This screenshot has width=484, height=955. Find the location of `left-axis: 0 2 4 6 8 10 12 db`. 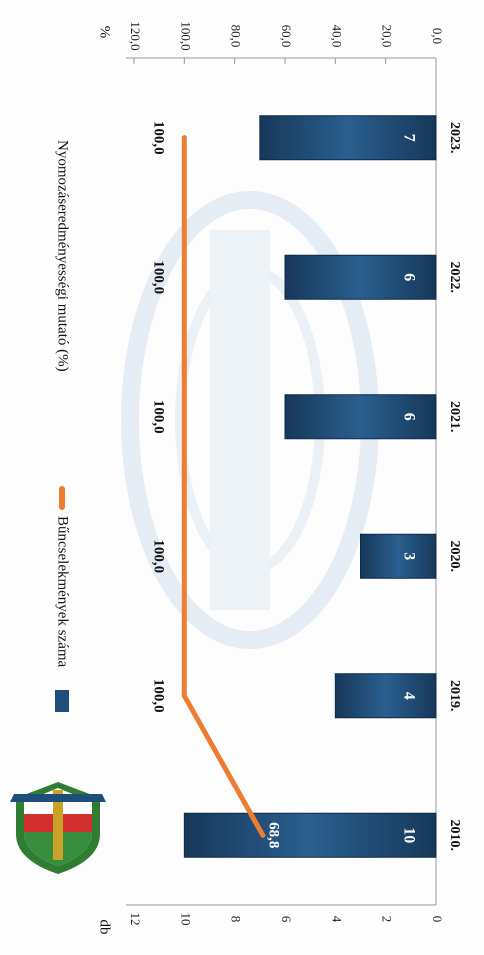

left-axis: 0 2 4 6 8 10 12 db is located at coordinates (271, 924).